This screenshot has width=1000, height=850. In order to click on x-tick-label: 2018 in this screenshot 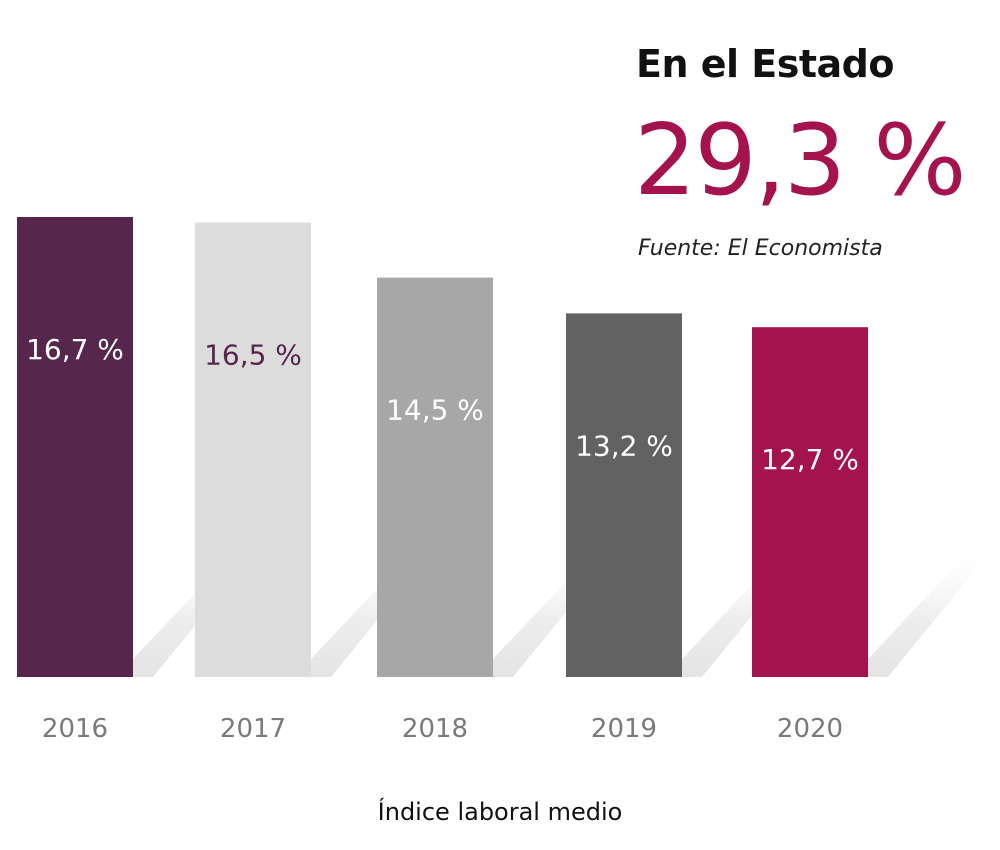, I will do `click(435, 729)`.